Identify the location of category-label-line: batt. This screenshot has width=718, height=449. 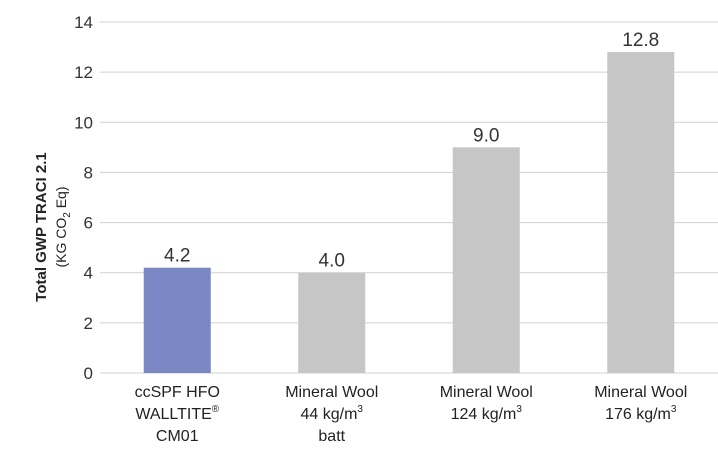
(331, 436).